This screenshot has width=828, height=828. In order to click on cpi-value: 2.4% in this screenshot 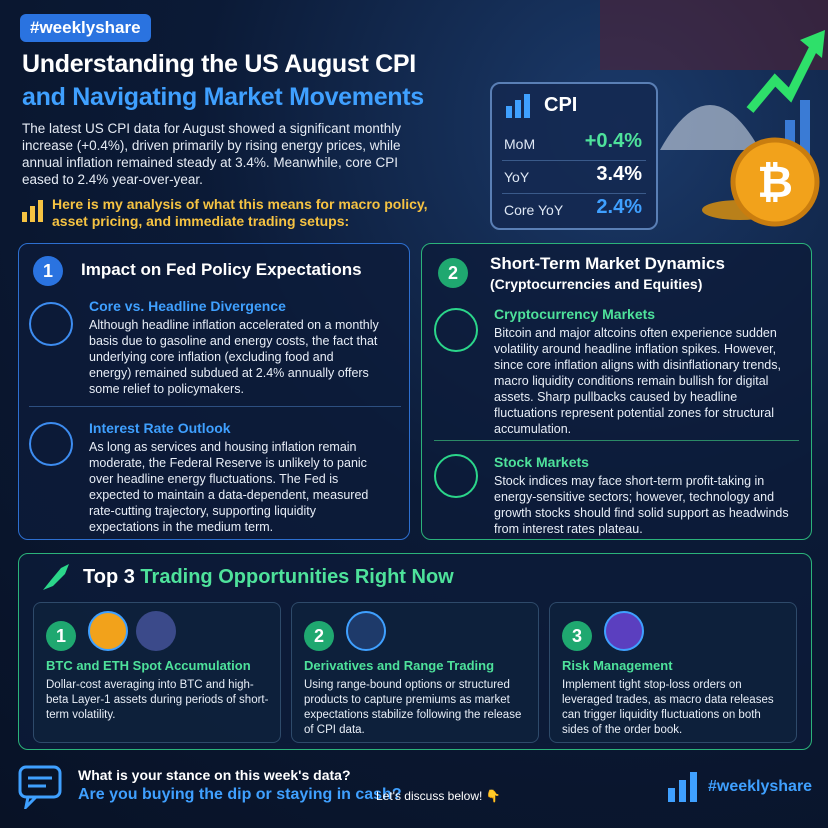, I will do `click(619, 207)`.